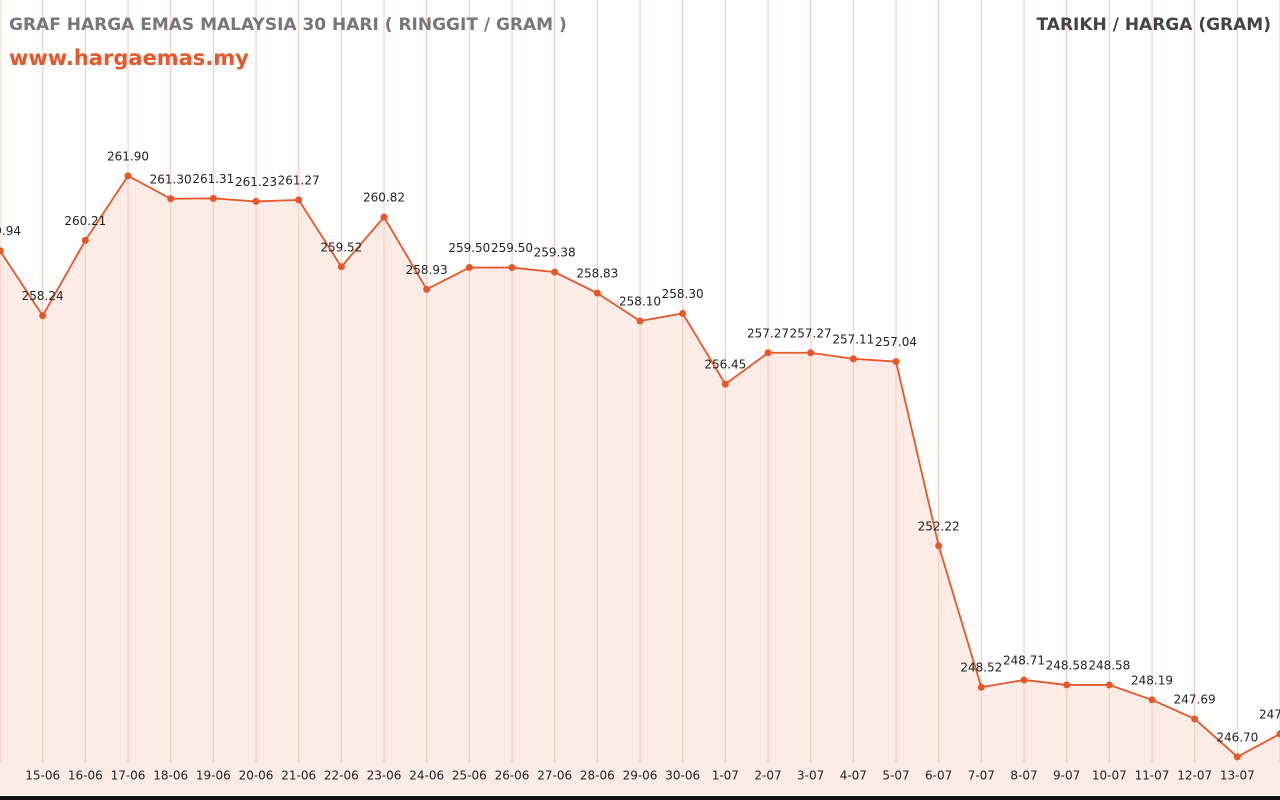  I want to click on x-tick-label: 9-07, so click(1066, 776).